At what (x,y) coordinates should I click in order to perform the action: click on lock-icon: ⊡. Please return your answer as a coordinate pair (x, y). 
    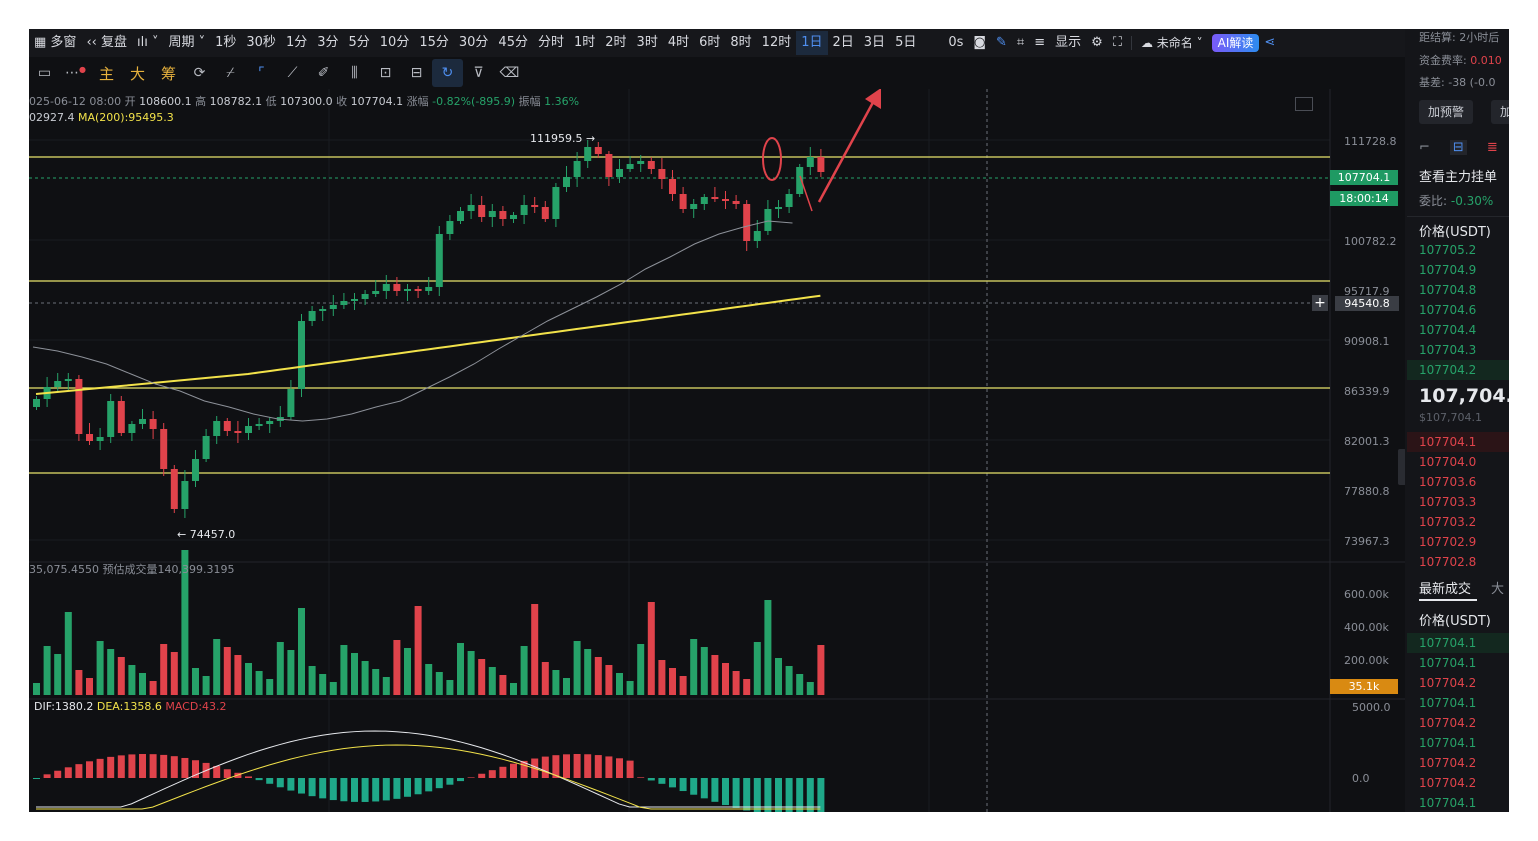
    Looking at the image, I should click on (385, 73).